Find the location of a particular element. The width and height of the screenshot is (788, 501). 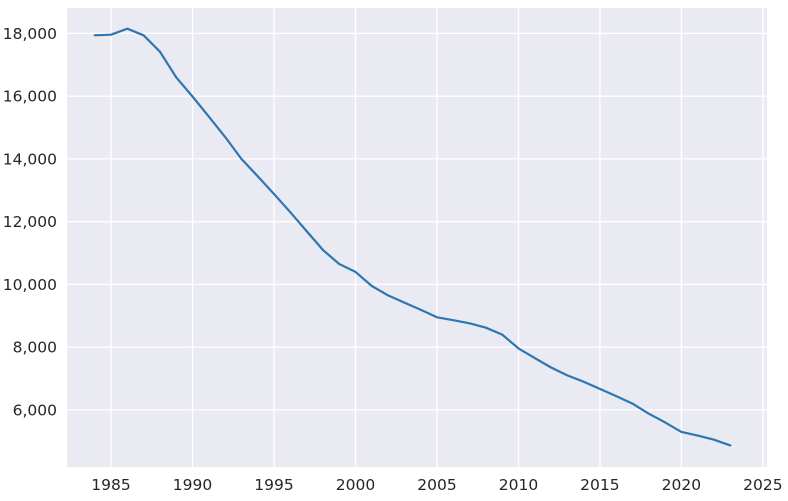

y-tick-label: 10,000 is located at coordinates (30, 285).